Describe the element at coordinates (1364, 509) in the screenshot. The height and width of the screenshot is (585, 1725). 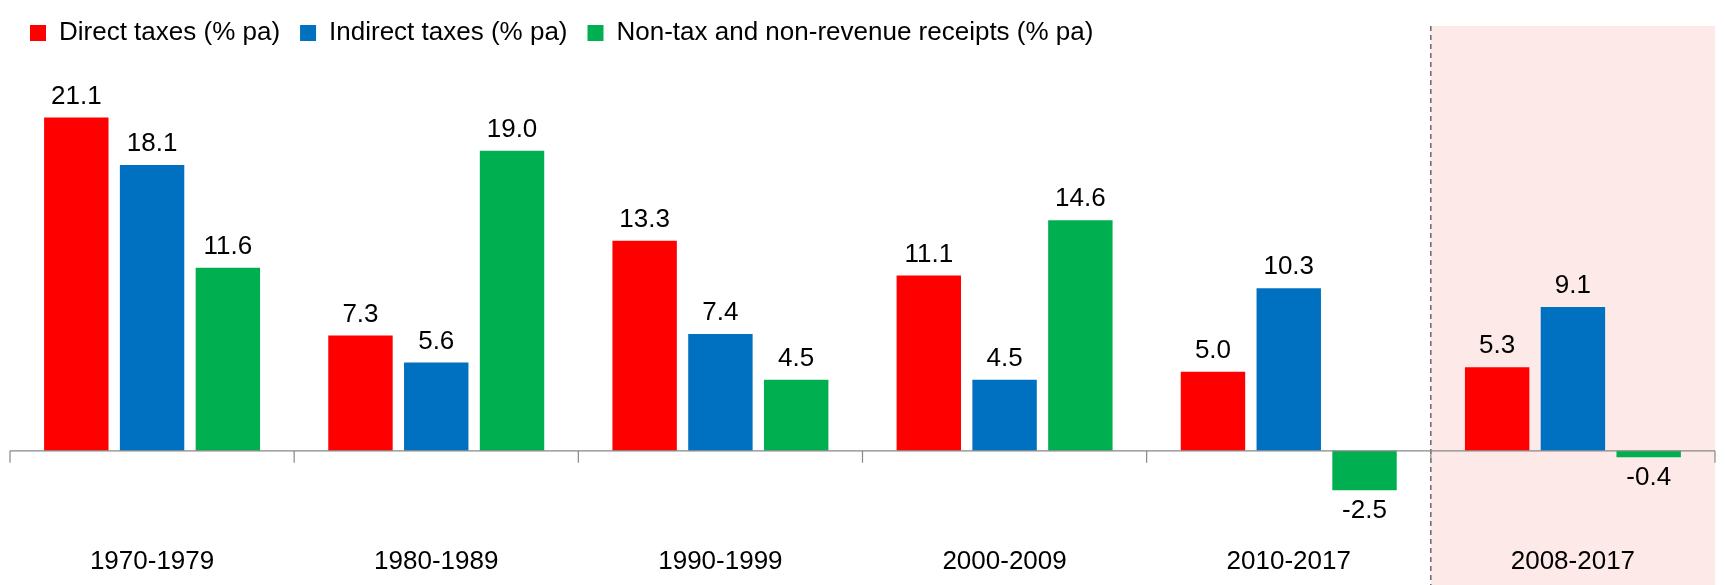
I see `data-label: -2.5` at that location.